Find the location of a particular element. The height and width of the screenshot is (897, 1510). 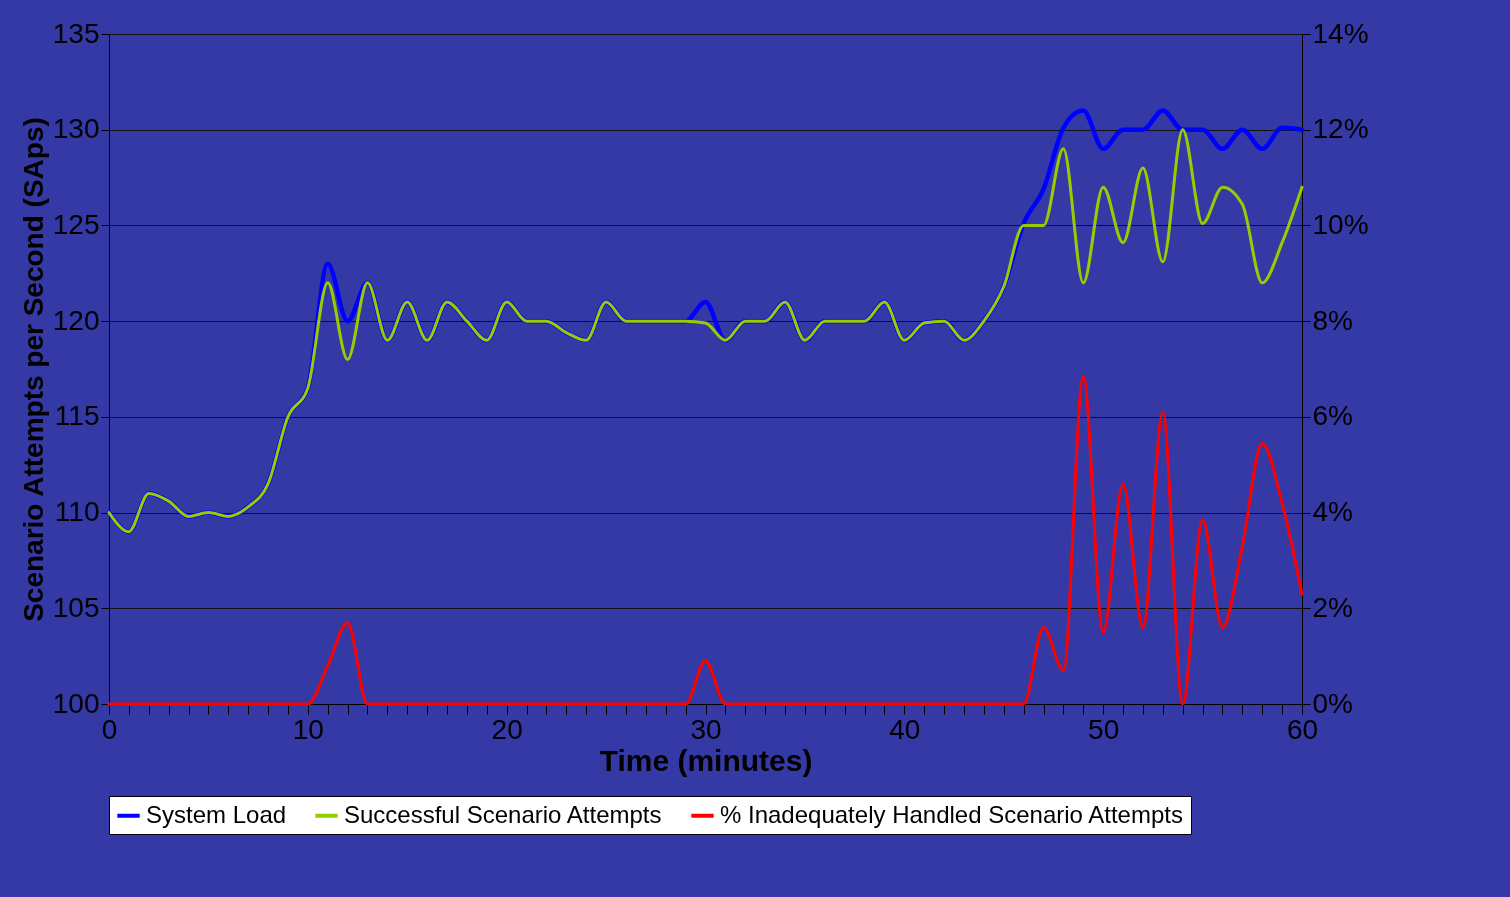

y-tick-label: 100 is located at coordinates (76, 703).